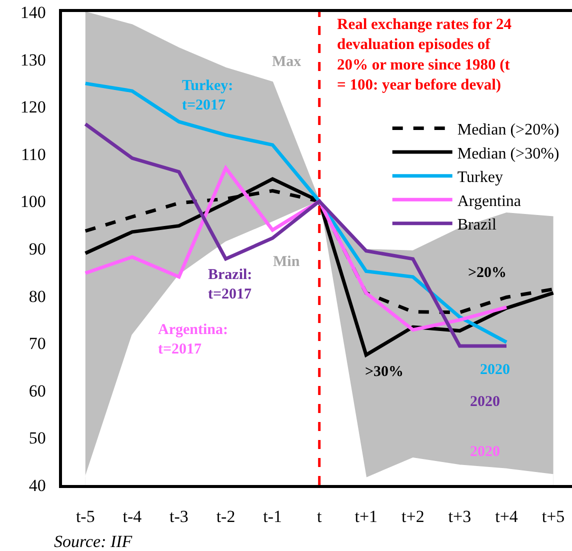 This screenshot has width=572, height=551. Describe the element at coordinates (37, 296) in the screenshot. I see `y-tick-label: 80` at that location.